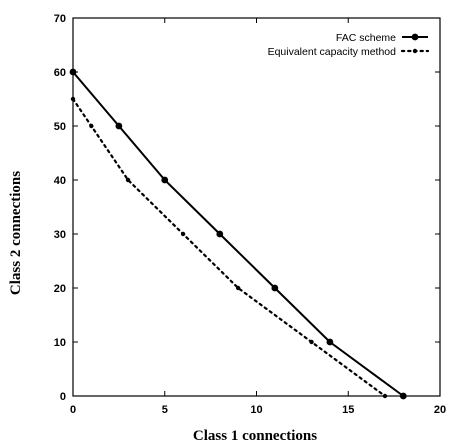 This screenshot has height=446, width=450. Describe the element at coordinates (255, 436) in the screenshot. I see `x-axis-title: Class 1 connections` at that location.